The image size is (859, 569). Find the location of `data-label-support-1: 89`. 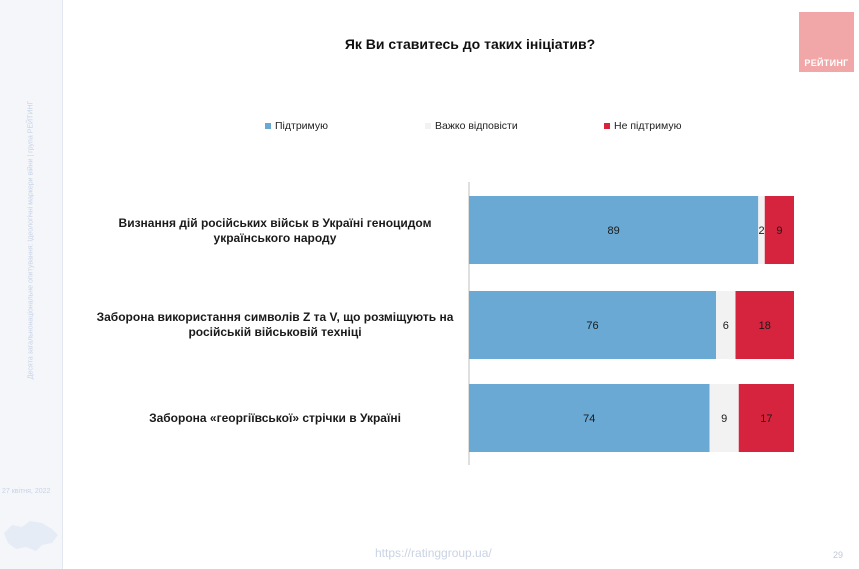

data-label-support-1: 89 is located at coordinates (614, 231).